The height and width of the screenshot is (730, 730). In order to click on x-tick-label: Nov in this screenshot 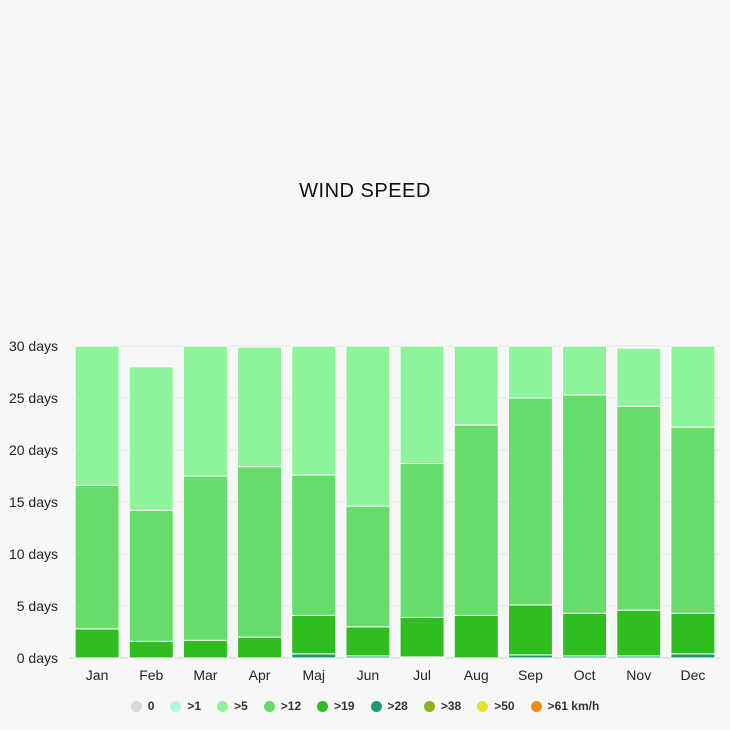, I will do `click(638, 675)`.